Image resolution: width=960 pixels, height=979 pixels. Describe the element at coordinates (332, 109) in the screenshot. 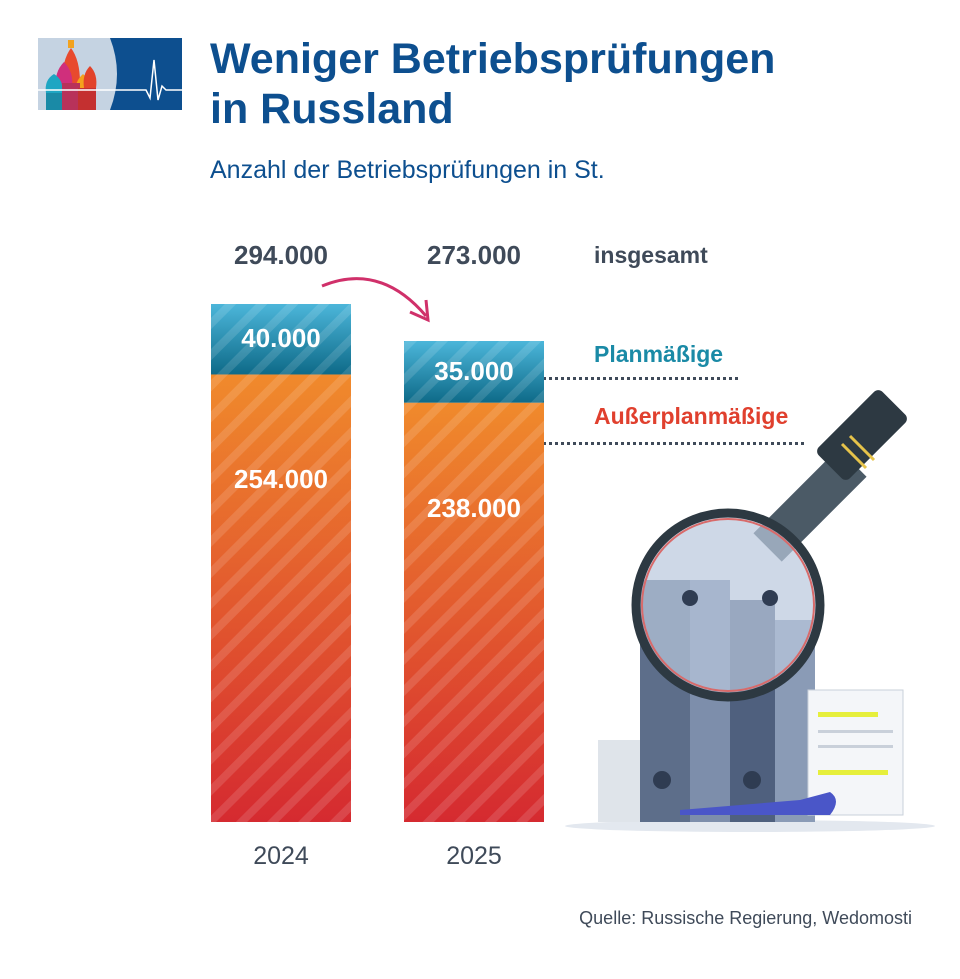

I see `title-line-2: in Russland` at that location.